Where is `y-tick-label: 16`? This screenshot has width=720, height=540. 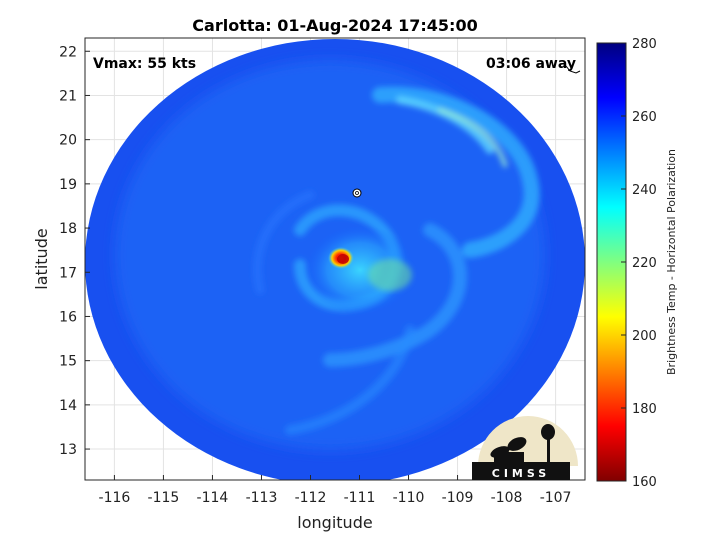
y-tick-label: 16 is located at coordinates (68, 317).